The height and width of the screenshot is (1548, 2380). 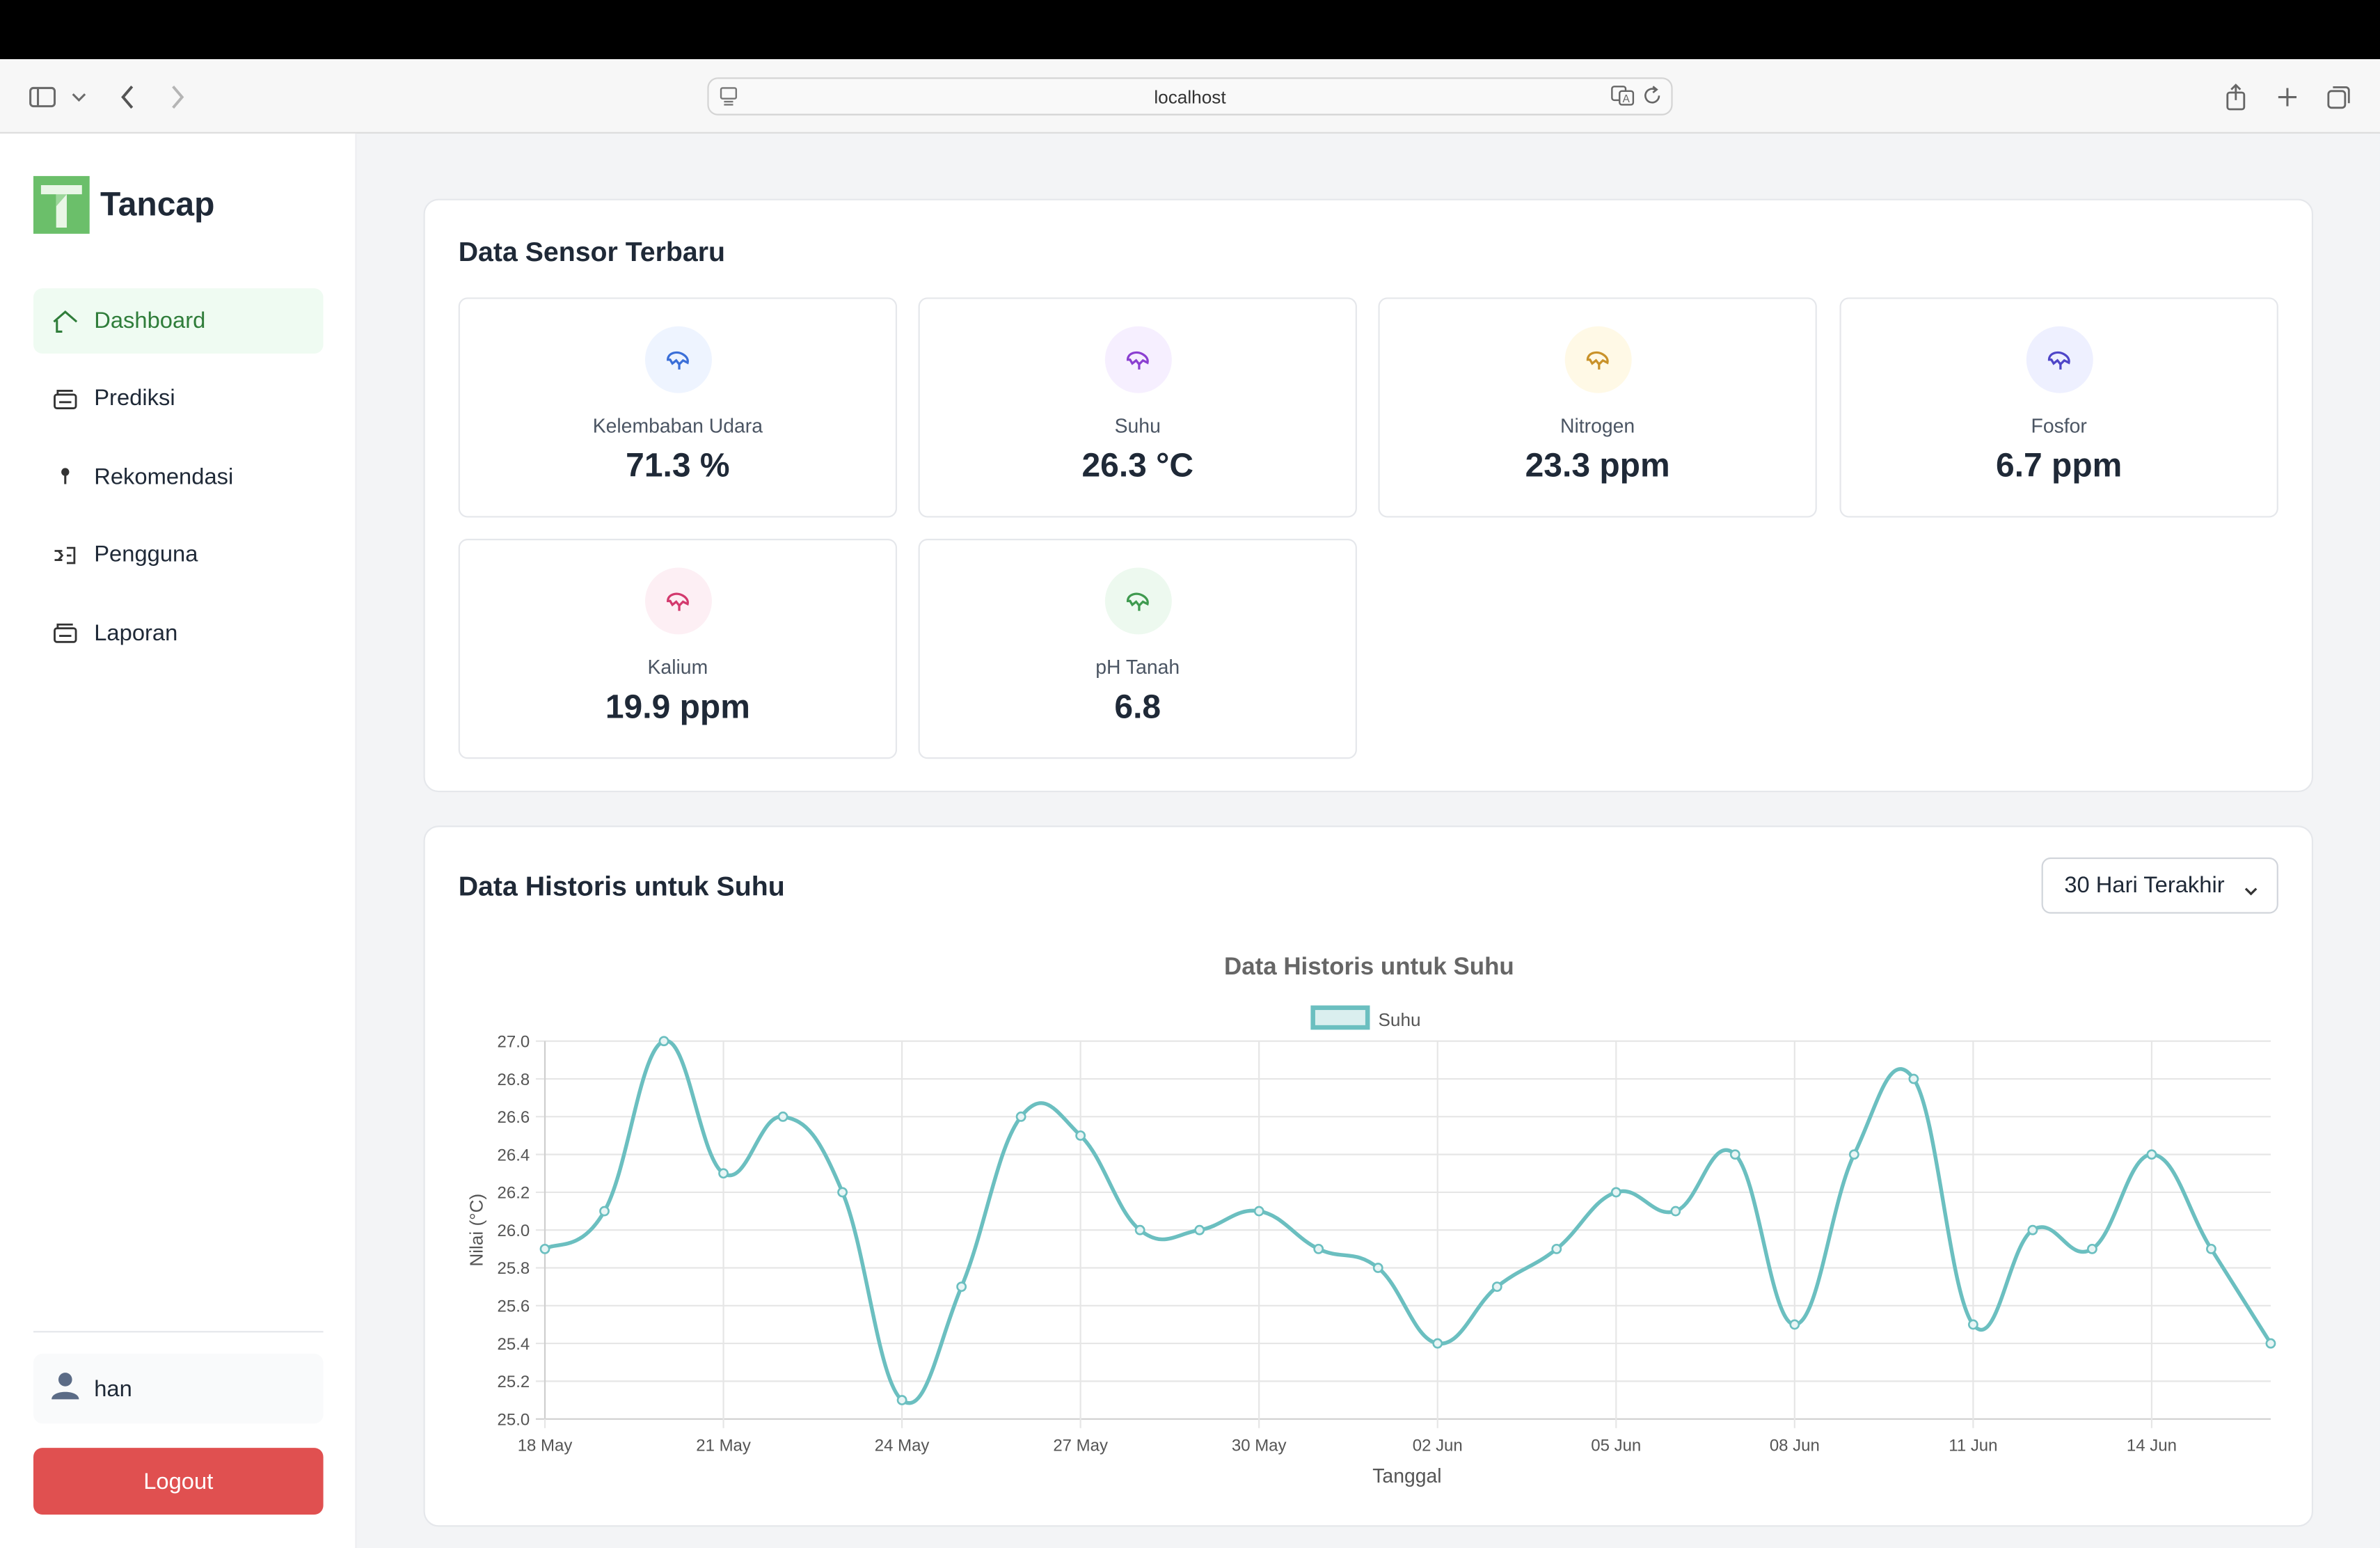 I want to click on sidebar: Tancap Dashboard Prediksi Rekomendasi, so click(x=178, y=840).